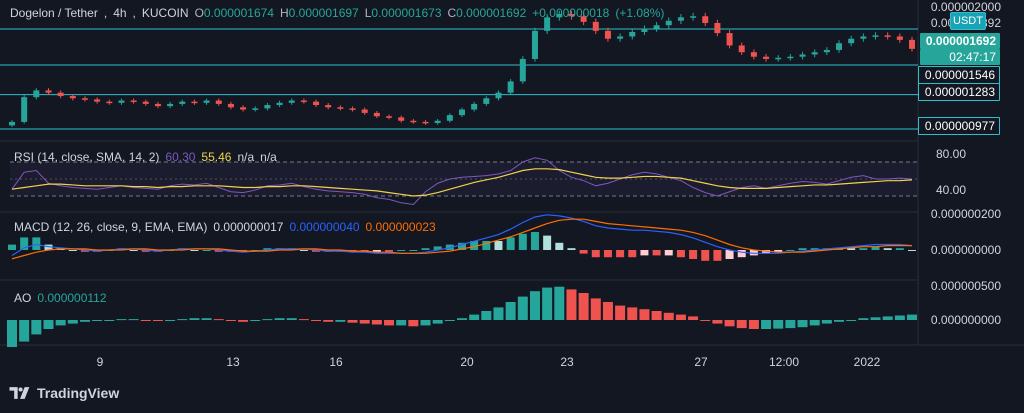  What do you see at coordinates (968, 21) in the screenshot?
I see `currency-button: USDT` at bounding box center [968, 21].